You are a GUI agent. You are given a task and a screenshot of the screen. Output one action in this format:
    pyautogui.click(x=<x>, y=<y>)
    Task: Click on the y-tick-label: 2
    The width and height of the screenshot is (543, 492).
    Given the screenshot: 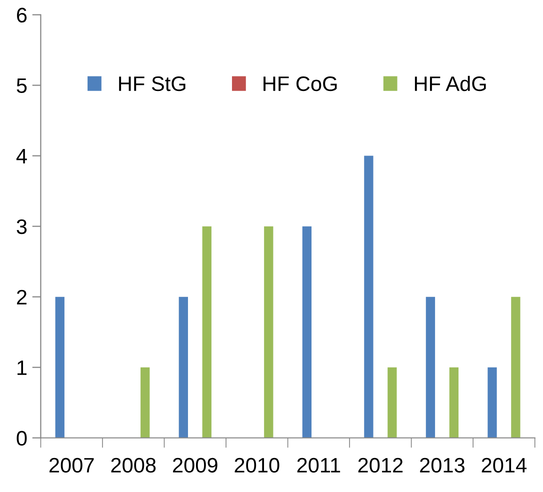 What is the action you would take?
    pyautogui.click(x=21, y=297)
    